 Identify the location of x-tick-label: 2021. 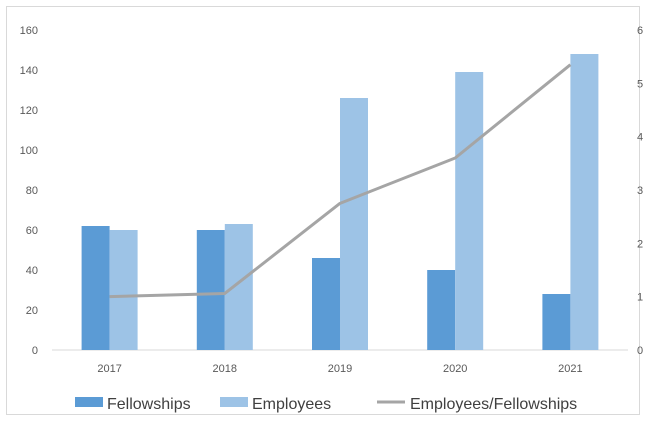
(570, 369).